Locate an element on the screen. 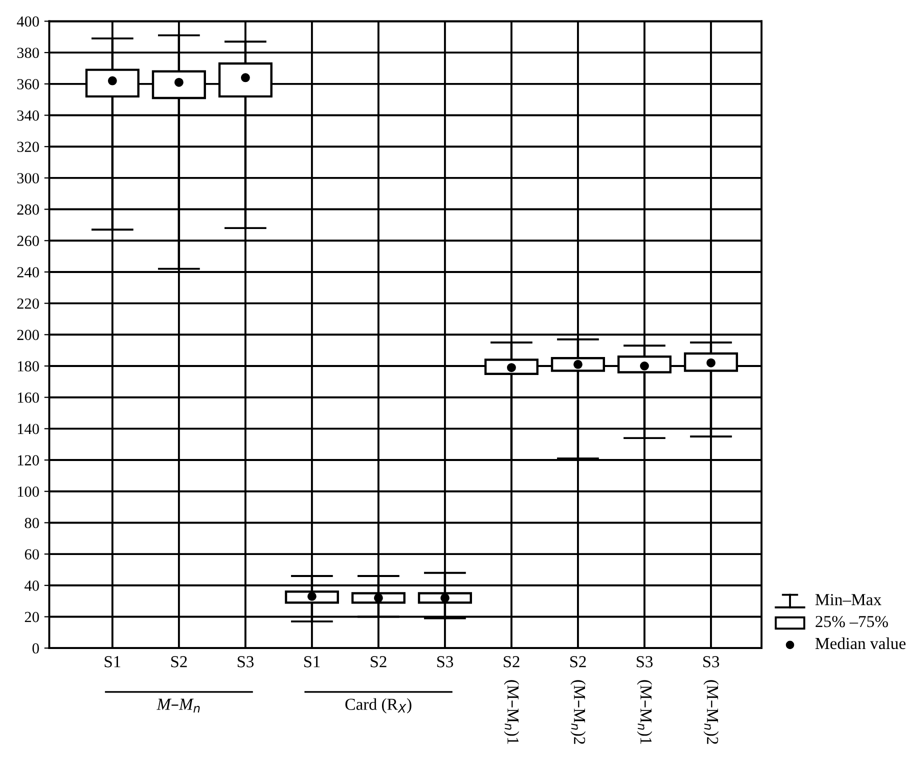 The width and height of the screenshot is (912, 758). text: Median value is located at coordinates (860, 643).